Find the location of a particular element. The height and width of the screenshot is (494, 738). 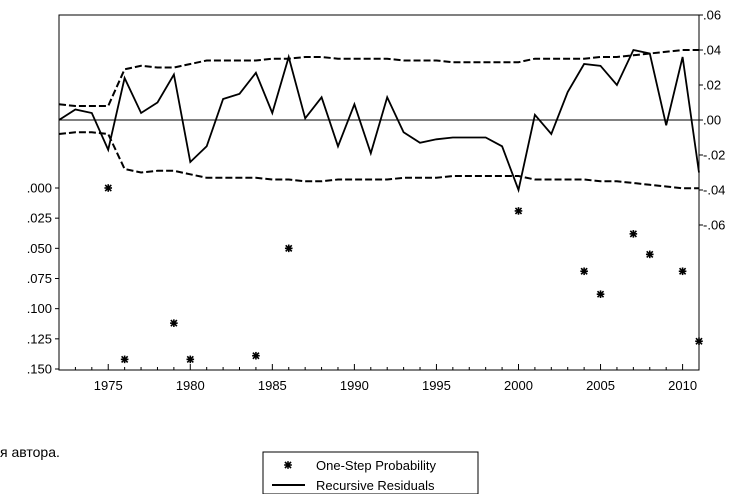

legend-box is located at coordinates (370, 472).